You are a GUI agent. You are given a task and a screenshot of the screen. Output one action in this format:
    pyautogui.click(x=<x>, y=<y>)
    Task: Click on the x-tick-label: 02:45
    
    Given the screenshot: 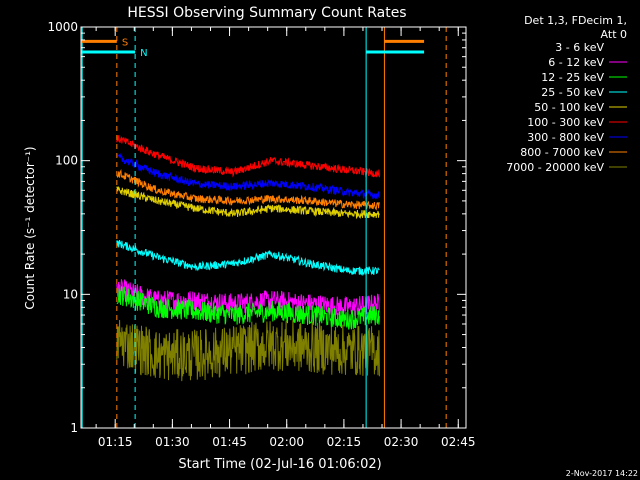 What is the action you would take?
    pyautogui.click(x=458, y=442)
    